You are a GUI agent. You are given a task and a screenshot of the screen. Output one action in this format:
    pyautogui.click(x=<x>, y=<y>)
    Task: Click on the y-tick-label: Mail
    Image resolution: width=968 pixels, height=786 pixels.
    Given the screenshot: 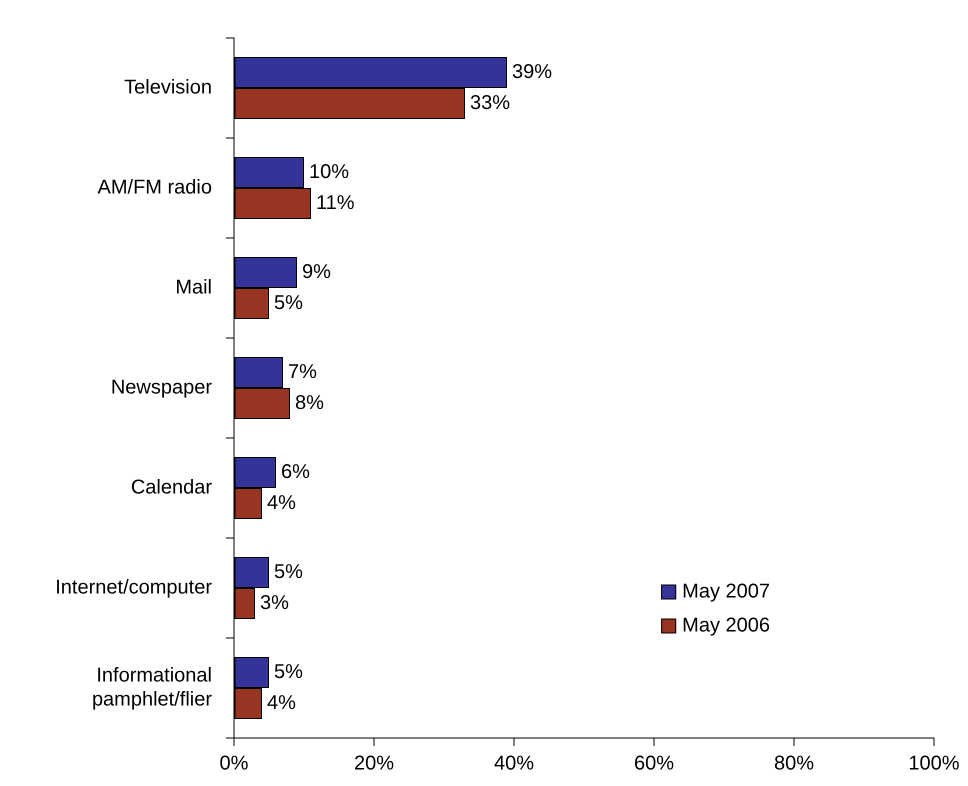 What is the action you would take?
    pyautogui.click(x=193, y=287)
    